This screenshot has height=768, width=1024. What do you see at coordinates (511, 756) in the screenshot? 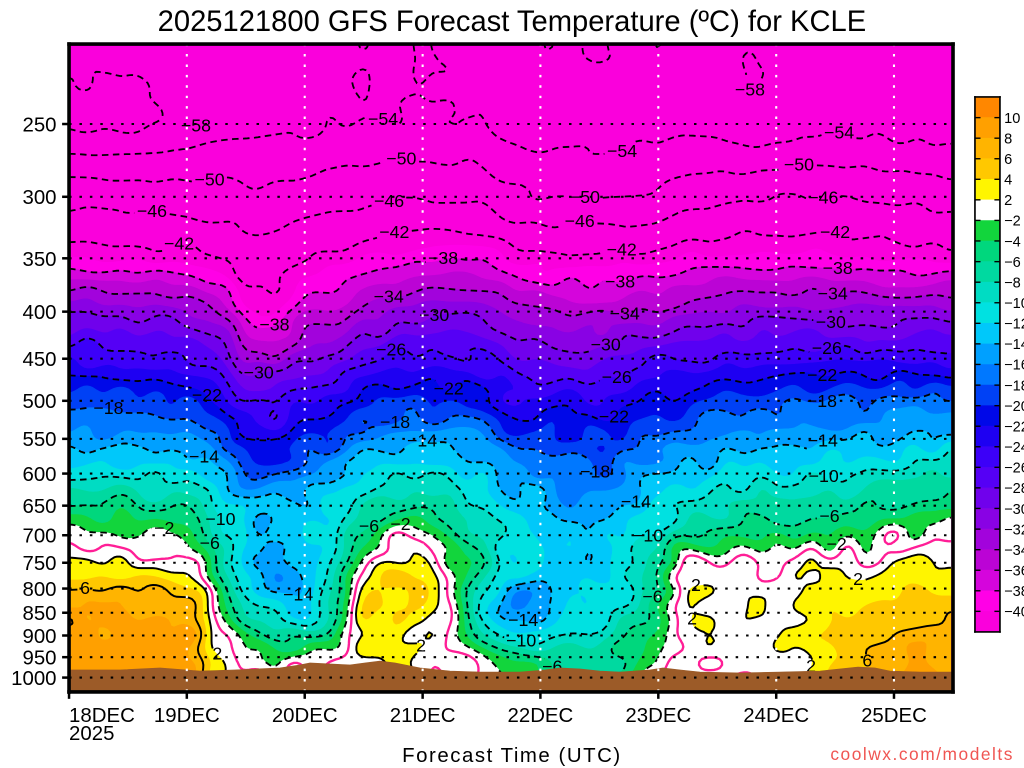
I see `svg-text: Forecast Time (UTC)` at bounding box center [511, 756].